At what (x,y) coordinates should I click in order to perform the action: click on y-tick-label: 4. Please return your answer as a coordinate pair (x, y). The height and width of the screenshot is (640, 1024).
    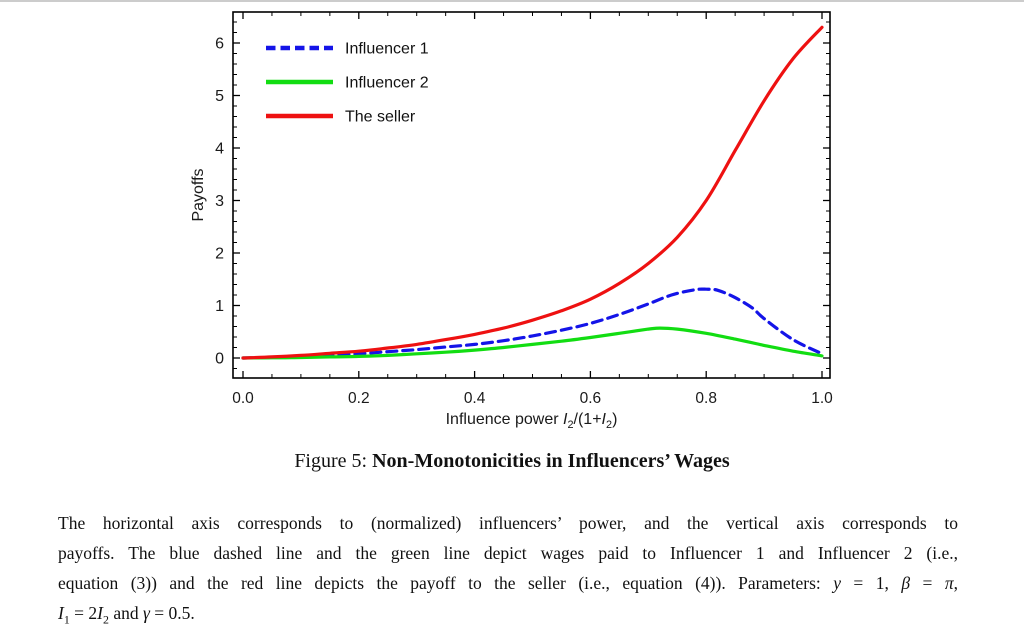
    Looking at the image, I should click on (219, 149).